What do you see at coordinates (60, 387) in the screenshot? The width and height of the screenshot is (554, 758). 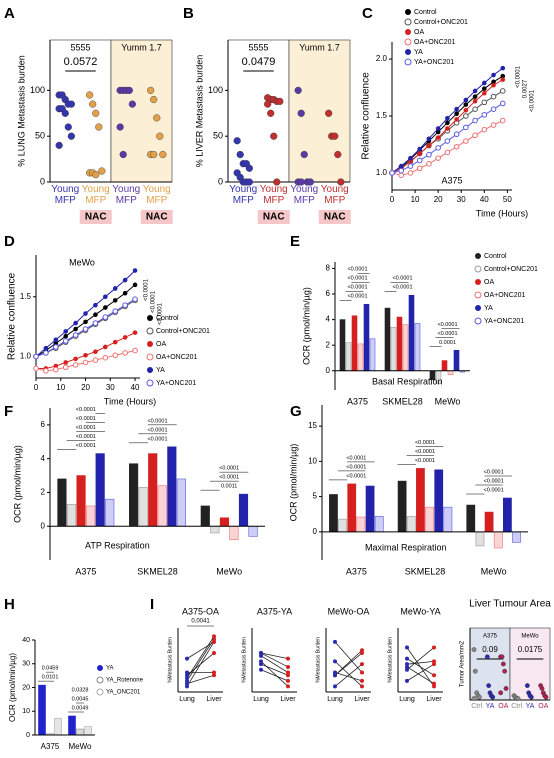 I see `x-tick-label: 10` at bounding box center [60, 387].